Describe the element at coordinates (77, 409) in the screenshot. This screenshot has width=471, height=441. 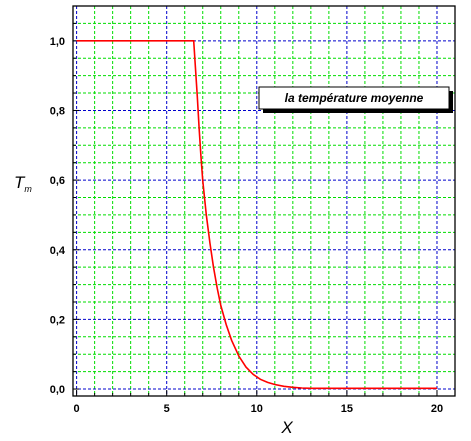
I see `x-tick-label: 0` at that location.